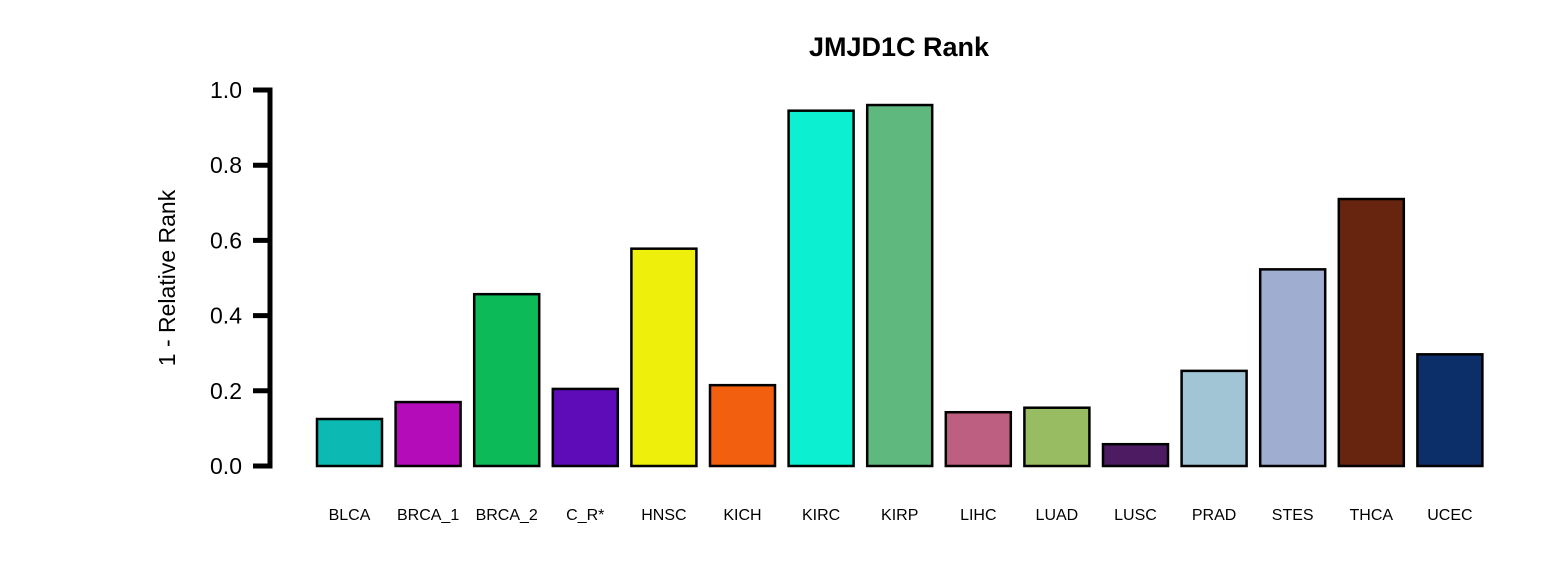  I want to click on bar-kirc, so click(821, 288).